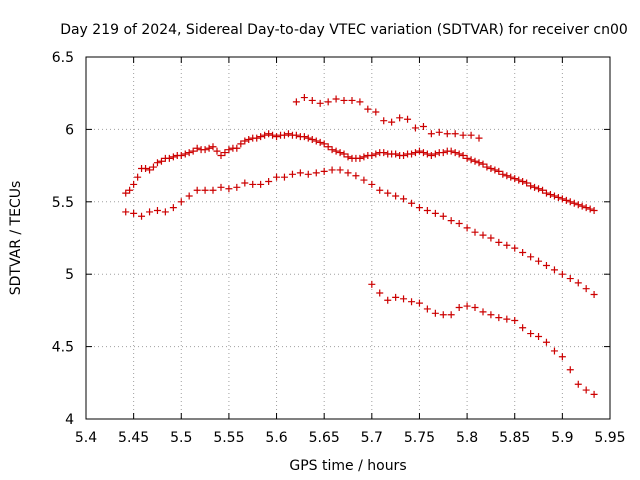  Describe the element at coordinates (276, 438) in the screenshot. I see `x-tick-label: 5.6` at that location.